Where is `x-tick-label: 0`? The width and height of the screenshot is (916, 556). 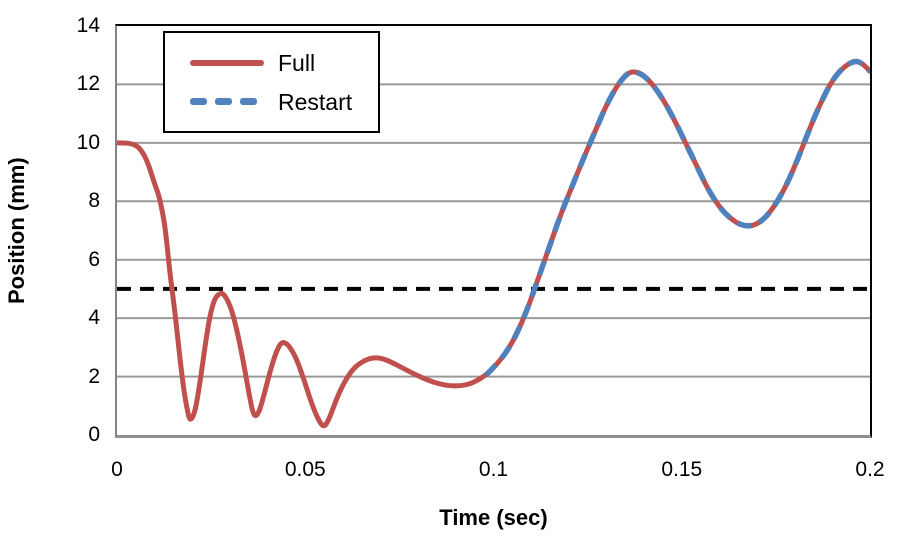 x-tick-label: 0 is located at coordinates (117, 469).